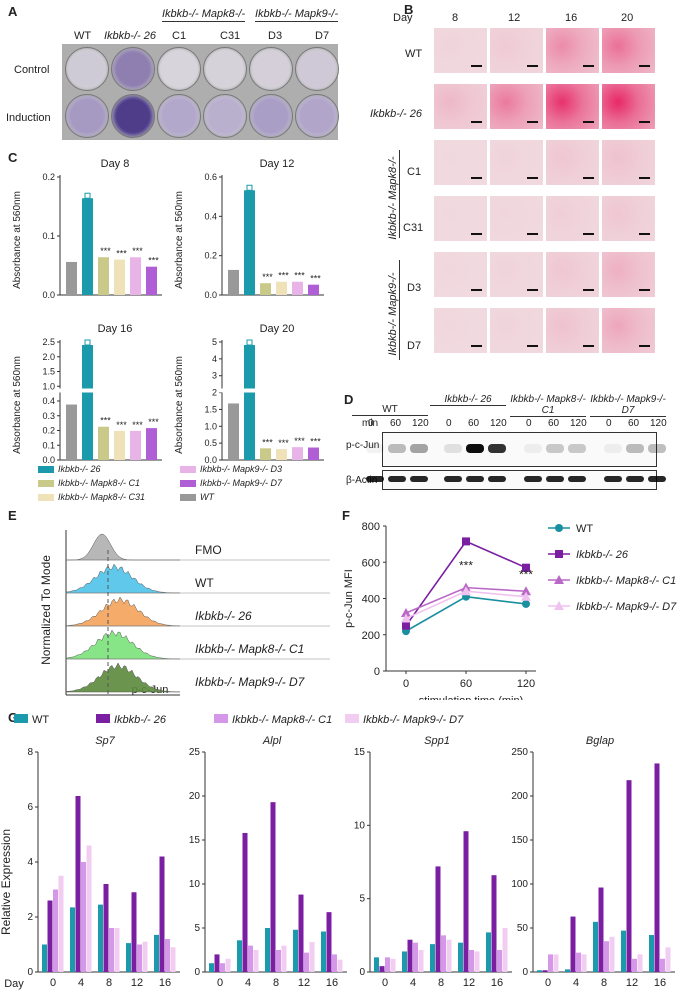  Describe the element at coordinates (83, 36) in the screenshot. I see `a-col-wt: WT` at that location.